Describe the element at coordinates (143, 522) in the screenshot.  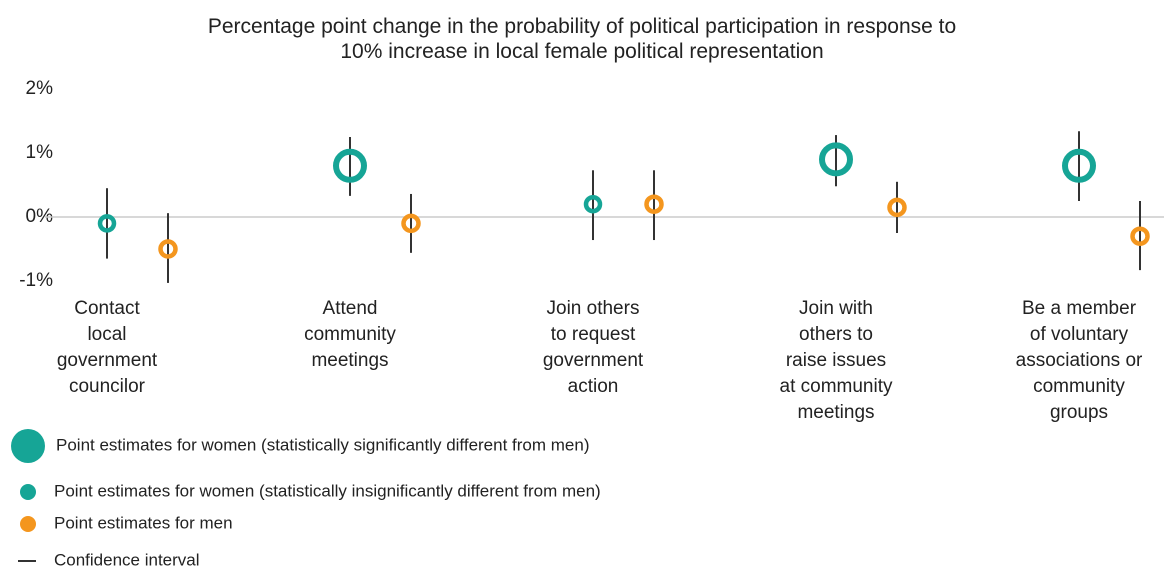
I see `legend-label: Point estimates for men` at that location.